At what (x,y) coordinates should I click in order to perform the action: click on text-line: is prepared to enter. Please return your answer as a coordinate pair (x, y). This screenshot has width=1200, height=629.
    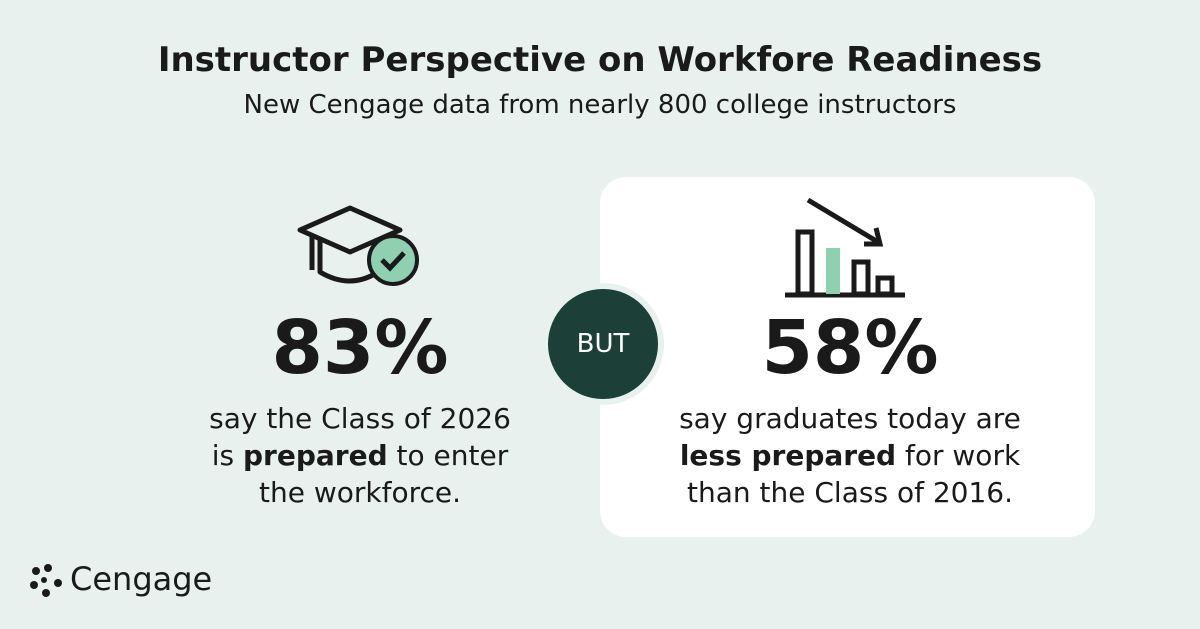
    Looking at the image, I should click on (360, 455).